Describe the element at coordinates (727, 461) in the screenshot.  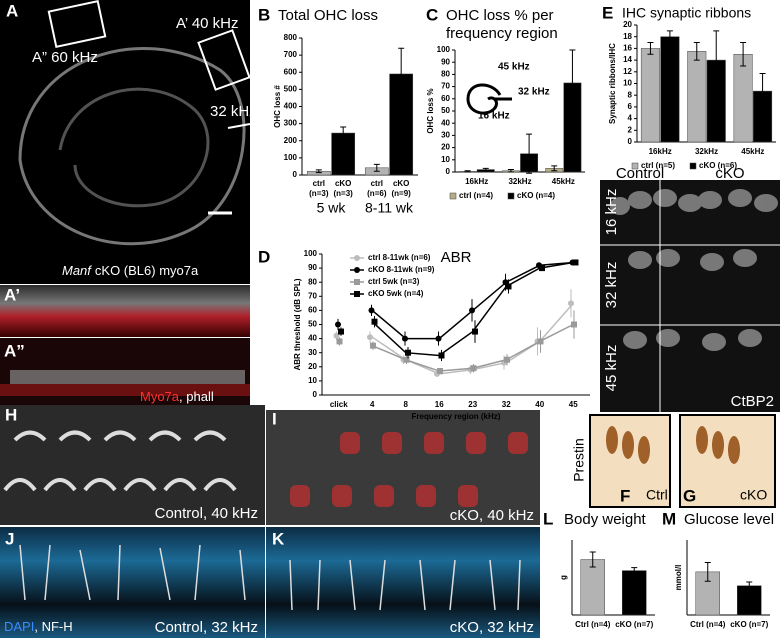
I see `image-g` at that location.